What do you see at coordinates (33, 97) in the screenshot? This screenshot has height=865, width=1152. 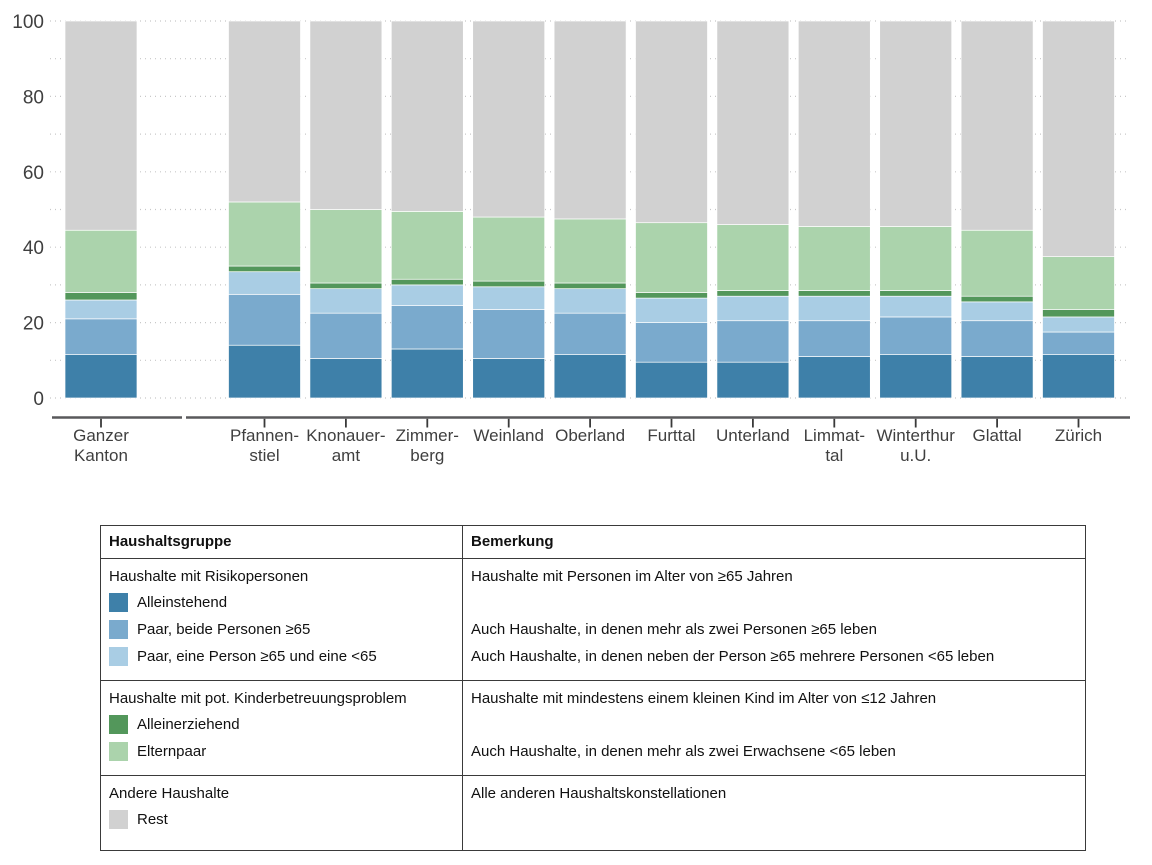 I see `y-axis-tick-label: 80` at bounding box center [33, 97].